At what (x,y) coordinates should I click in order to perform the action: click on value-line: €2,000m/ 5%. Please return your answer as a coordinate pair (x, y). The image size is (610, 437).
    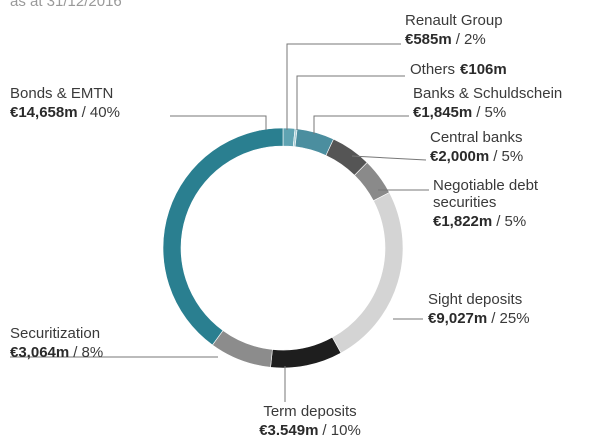
    Looking at the image, I should click on (476, 156).